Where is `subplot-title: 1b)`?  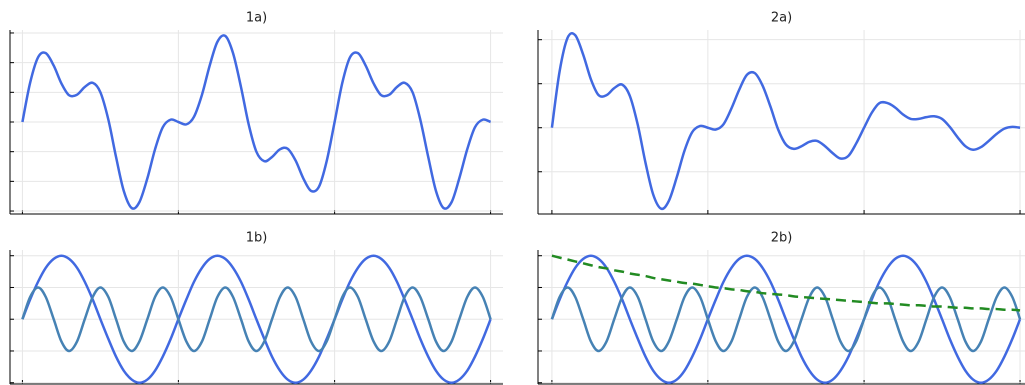 subplot-title: 1b) is located at coordinates (257, 238).